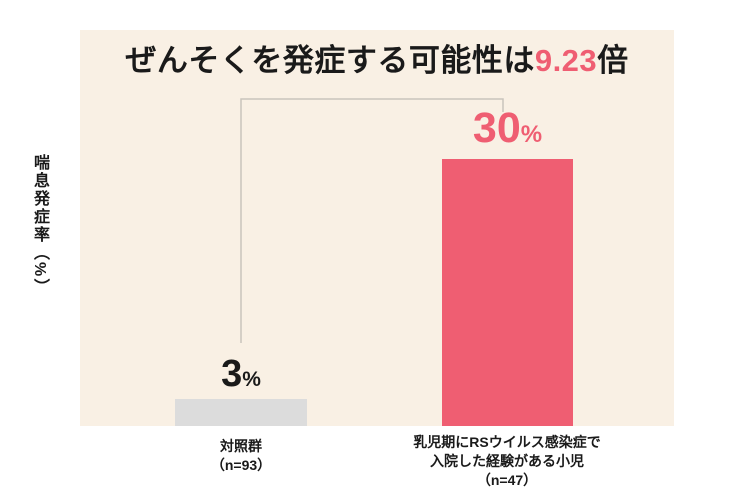 This screenshot has height=501, width=750. What do you see at coordinates (613, 60) in the screenshot?
I see `chart-title-suffix: 倍` at bounding box center [613, 60].